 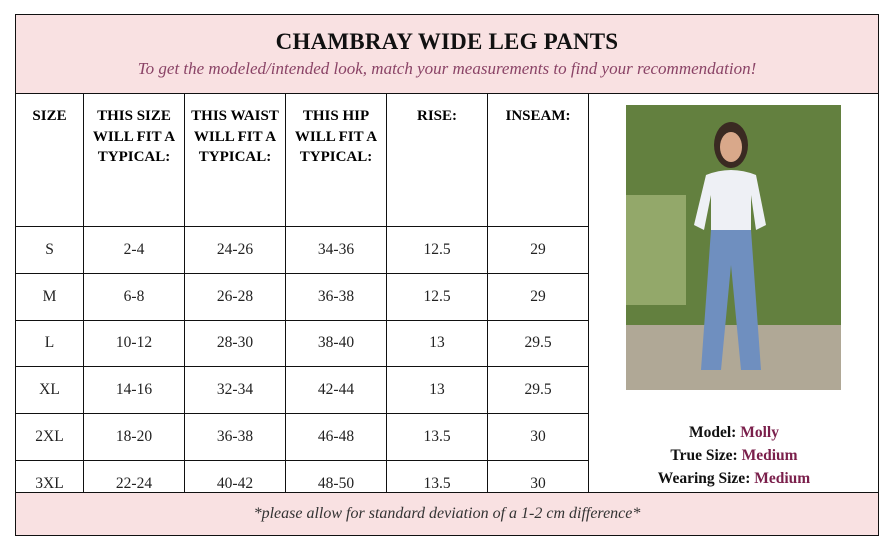 I want to click on column-header: RISE:, so click(x=437, y=160).